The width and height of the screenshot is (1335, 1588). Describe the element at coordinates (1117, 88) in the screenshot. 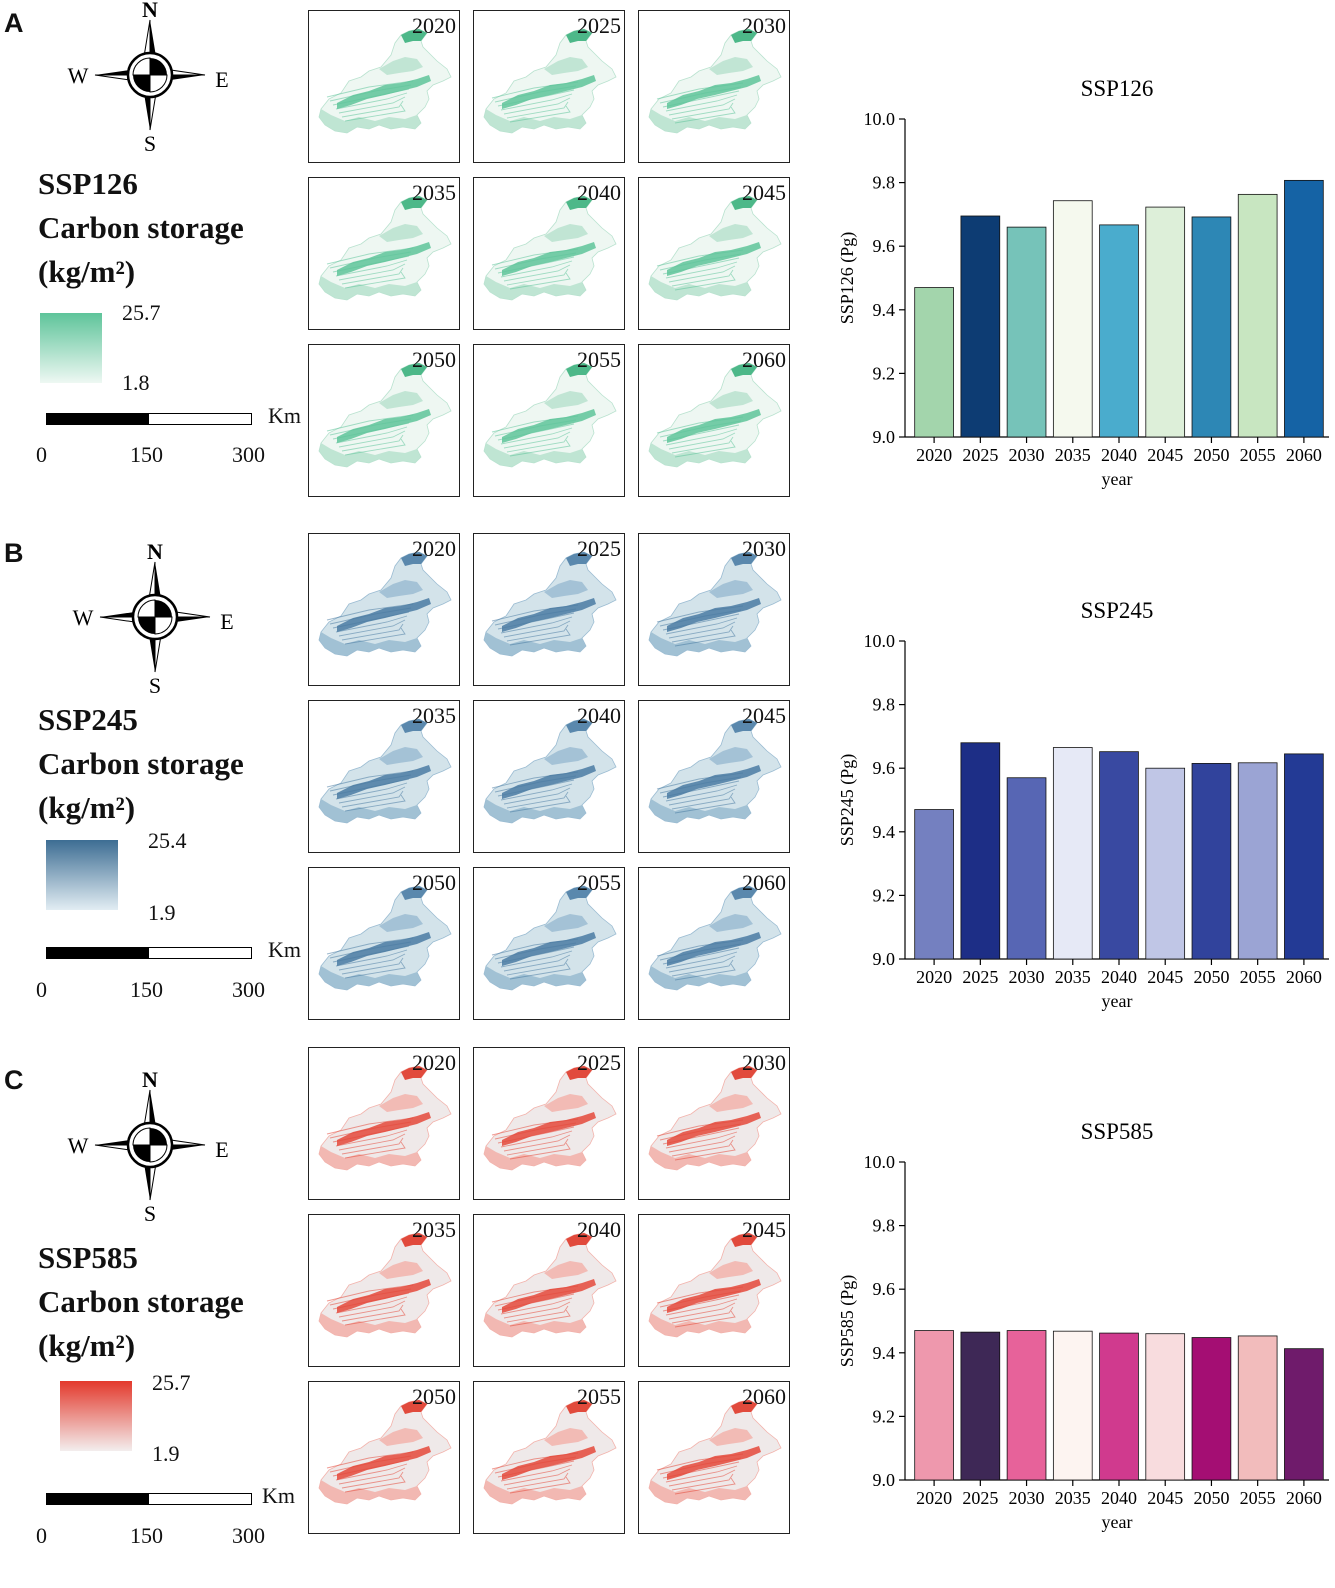

I see `chart-title: SSP126` at that location.